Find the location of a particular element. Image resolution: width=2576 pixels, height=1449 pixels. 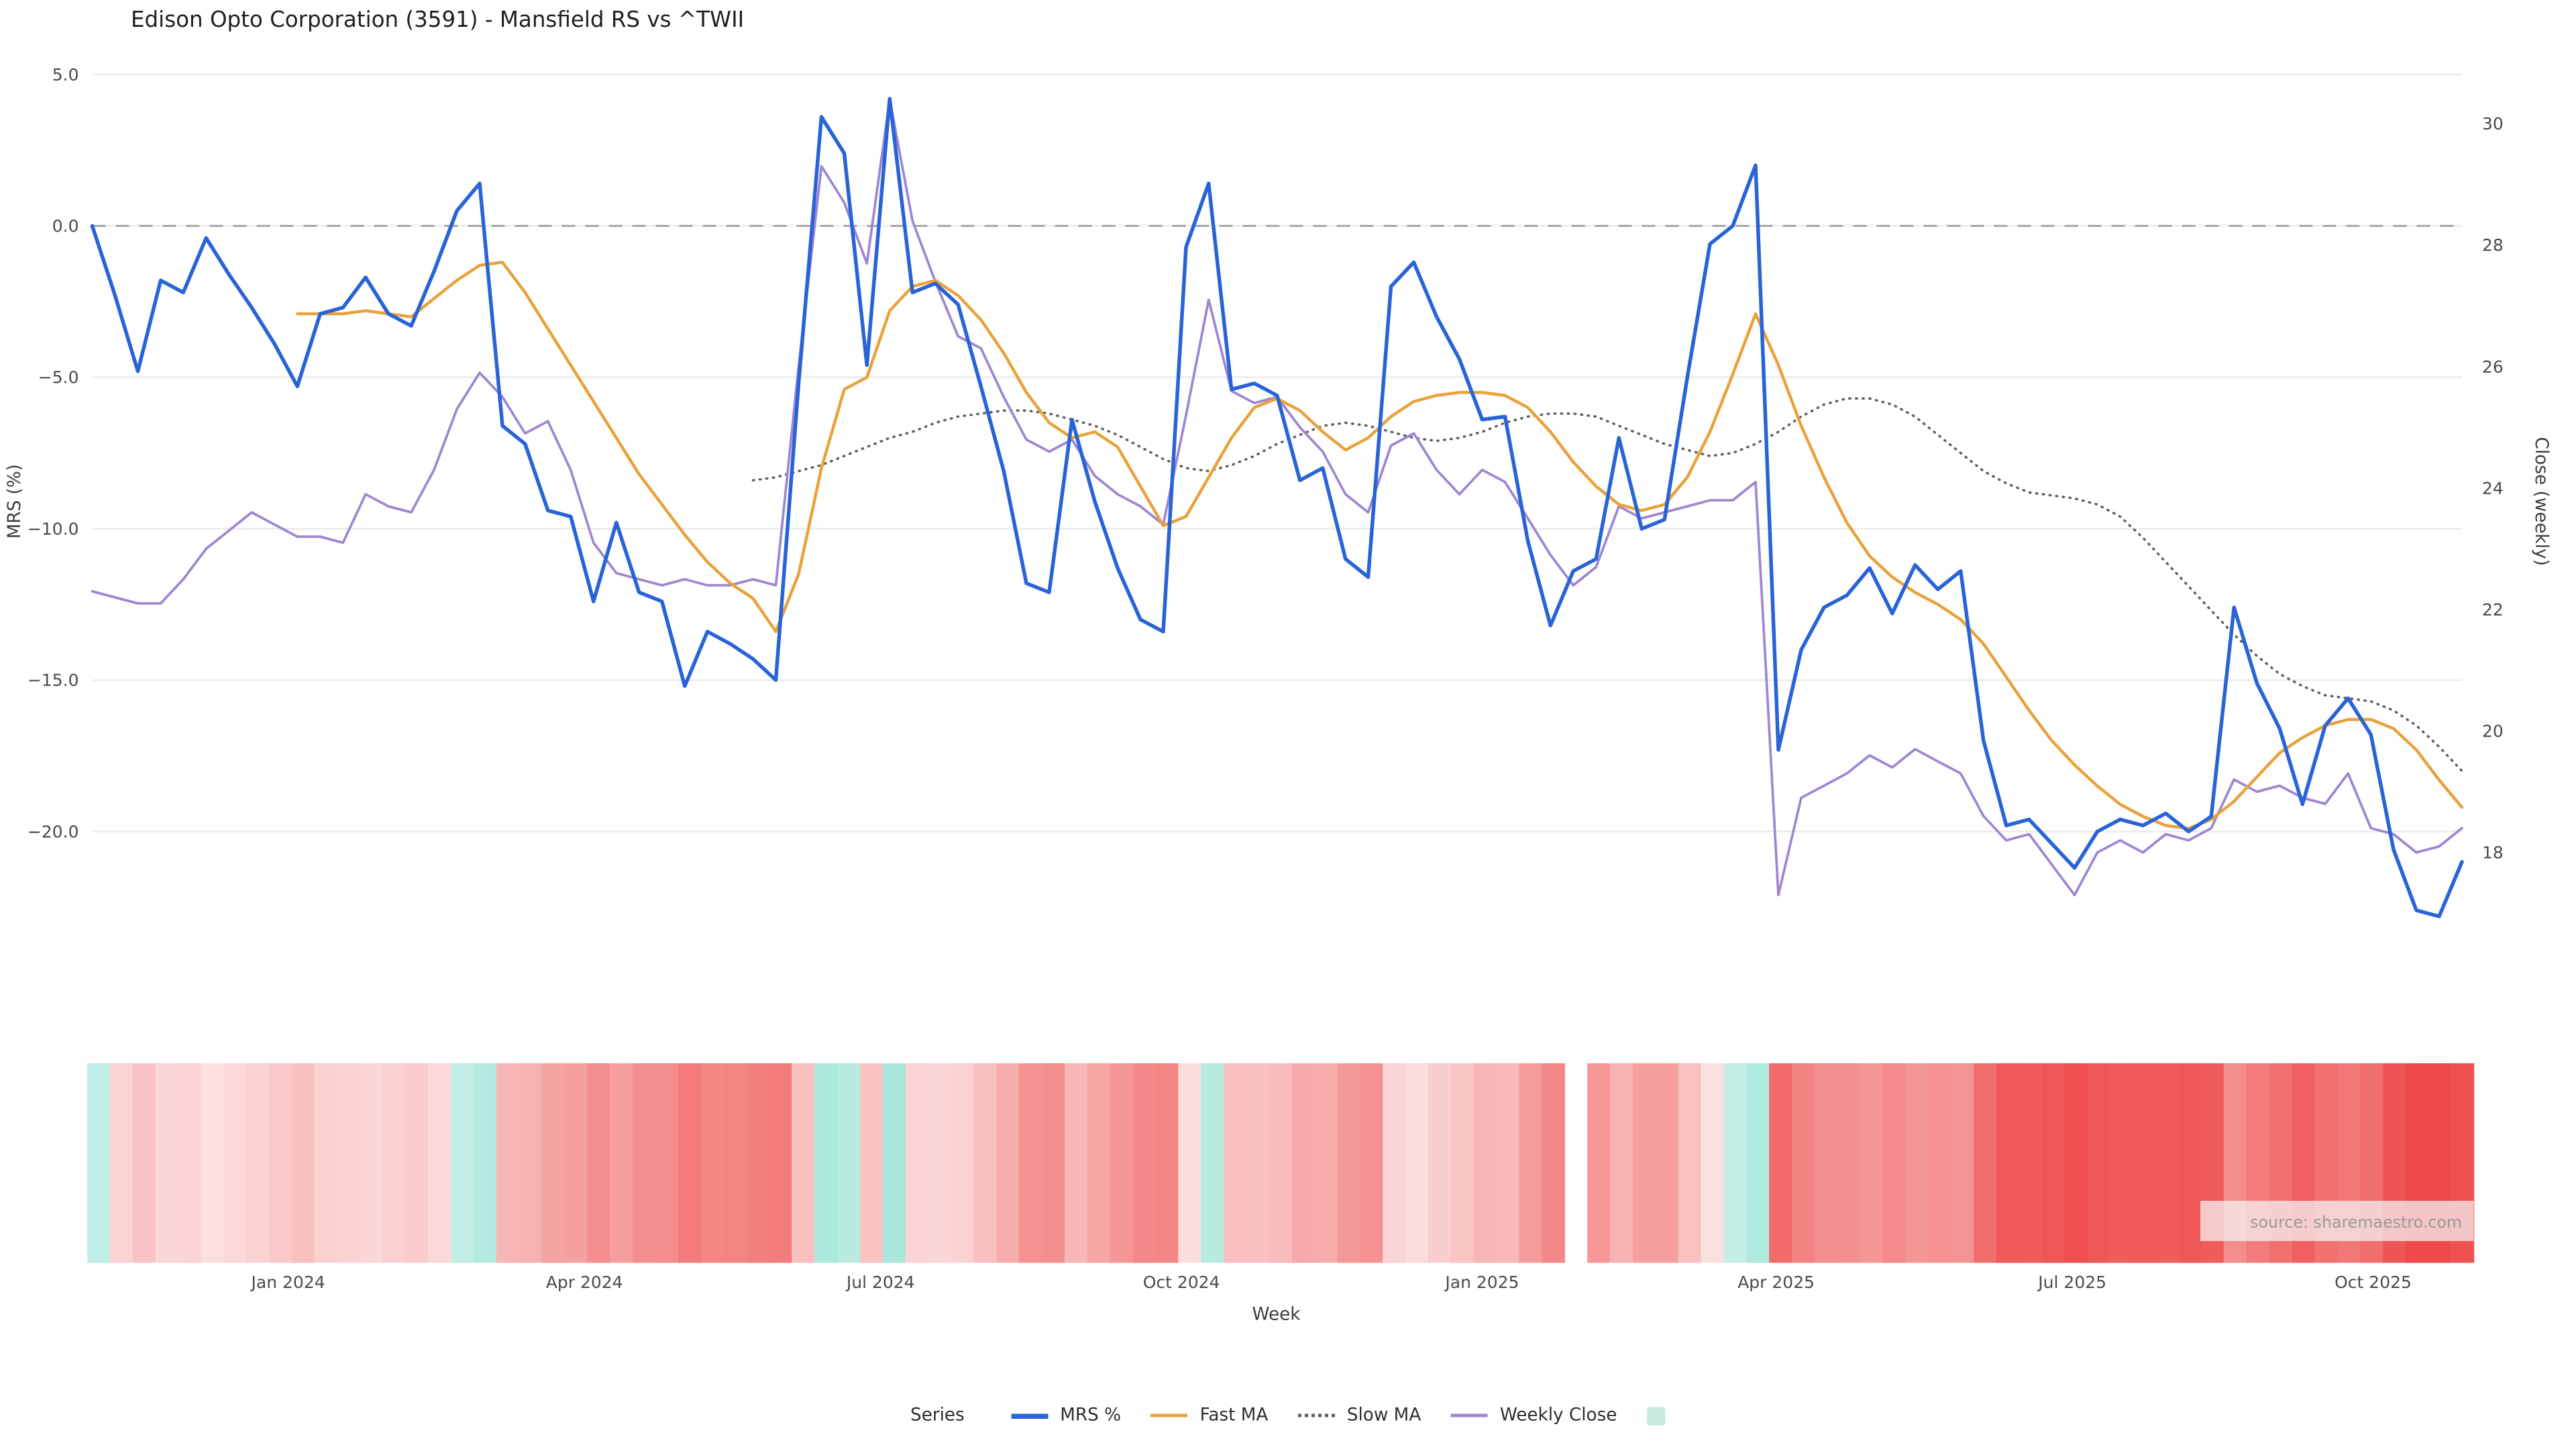

y-left-tick-label: −15.0 is located at coordinates (53, 680).